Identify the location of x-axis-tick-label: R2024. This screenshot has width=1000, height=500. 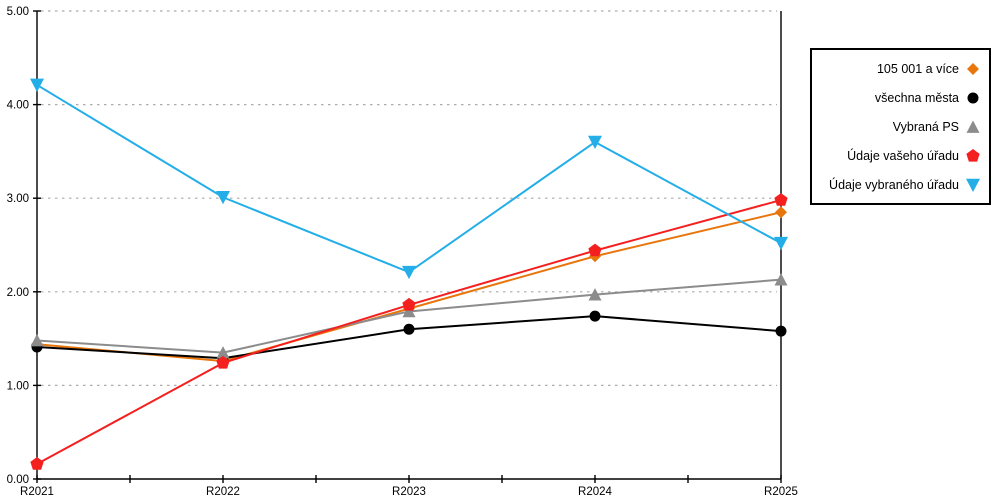
(595, 492).